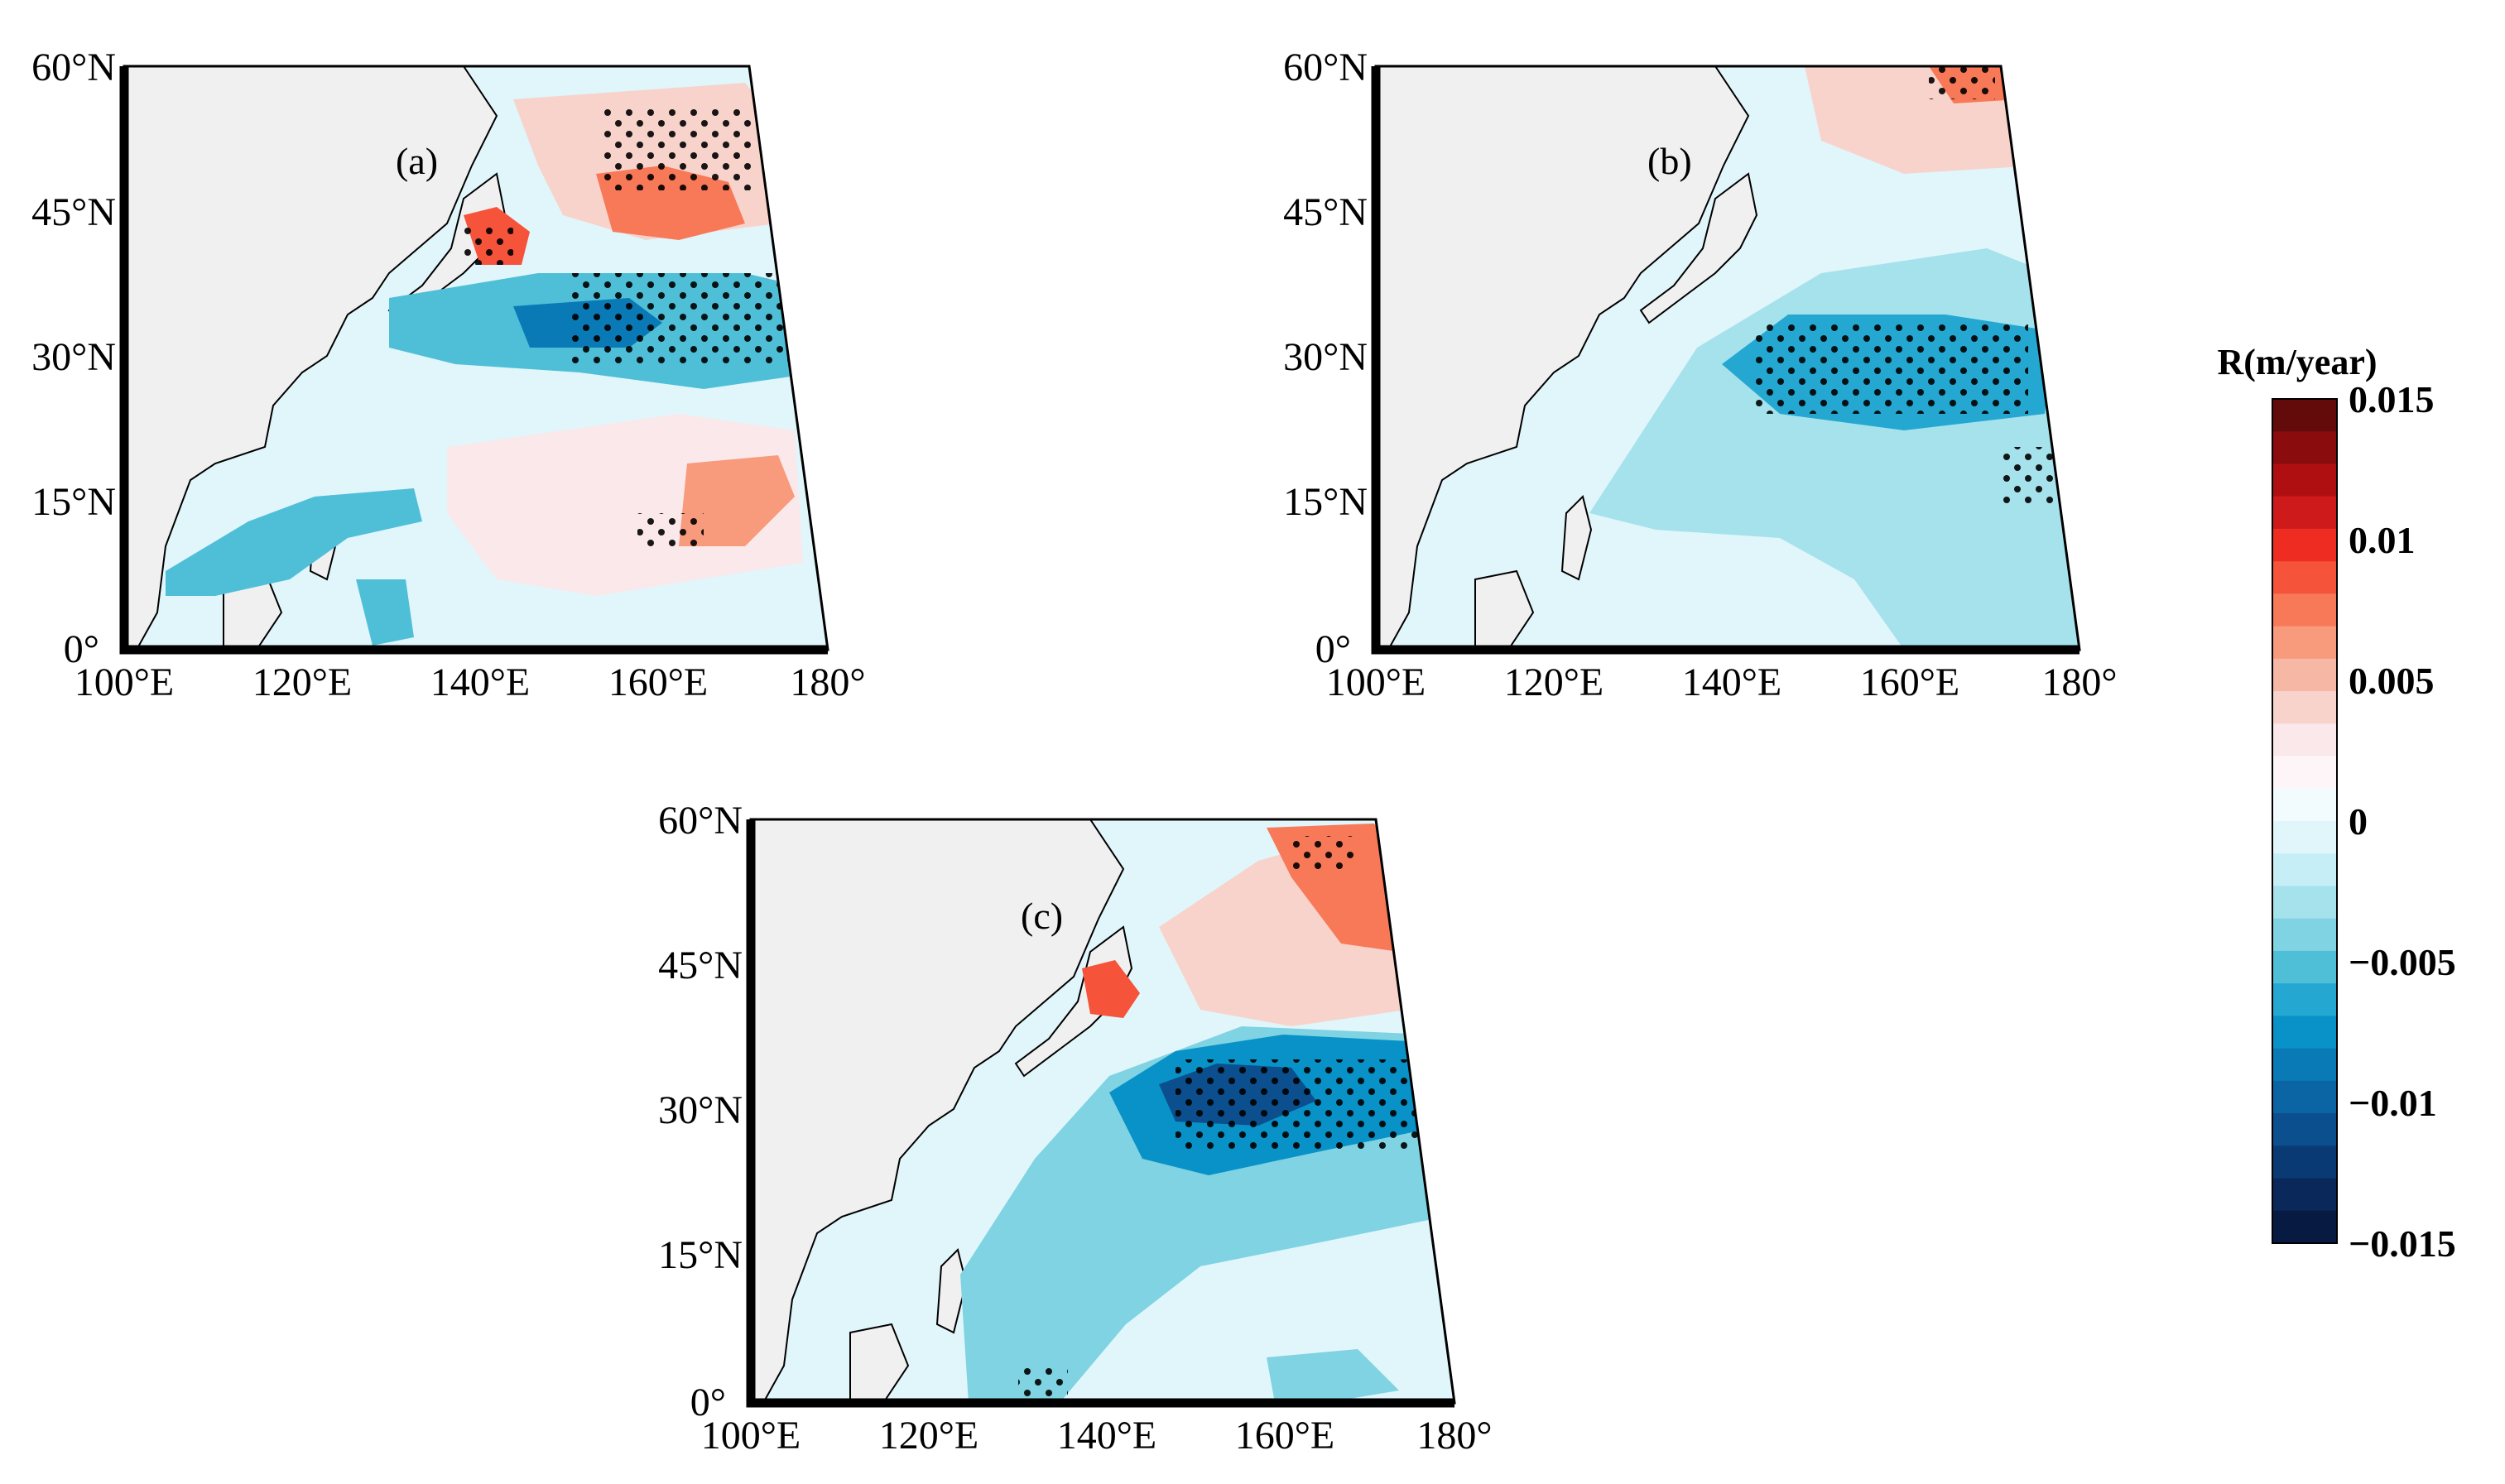 This screenshot has height=1484, width=2505. What do you see at coordinates (2393, 1103) in the screenshot?
I see `colorbar-tick-neg001: −0.01` at bounding box center [2393, 1103].